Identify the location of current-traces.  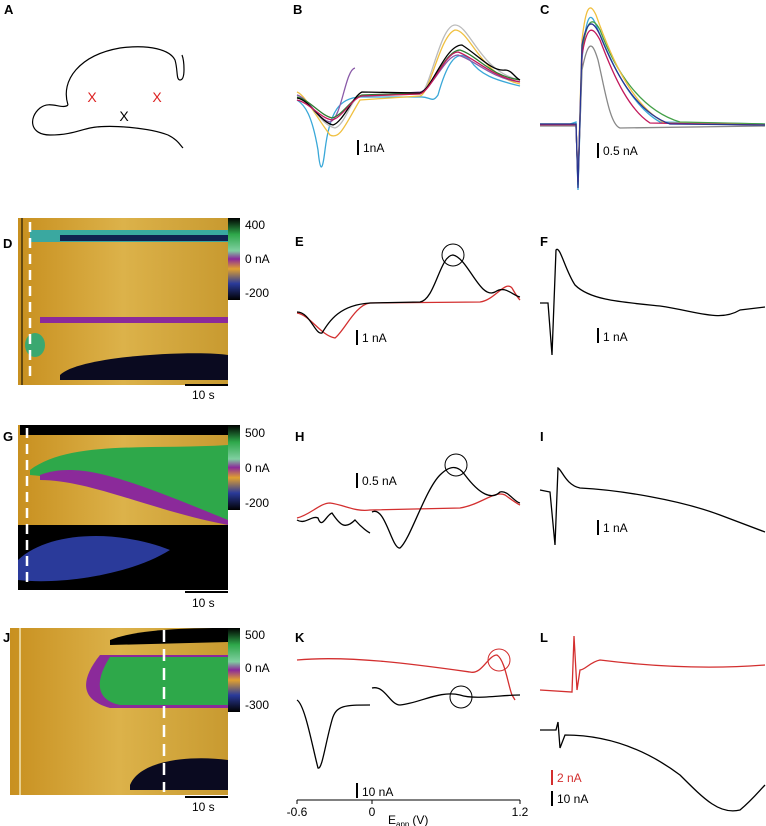
(653, 99).